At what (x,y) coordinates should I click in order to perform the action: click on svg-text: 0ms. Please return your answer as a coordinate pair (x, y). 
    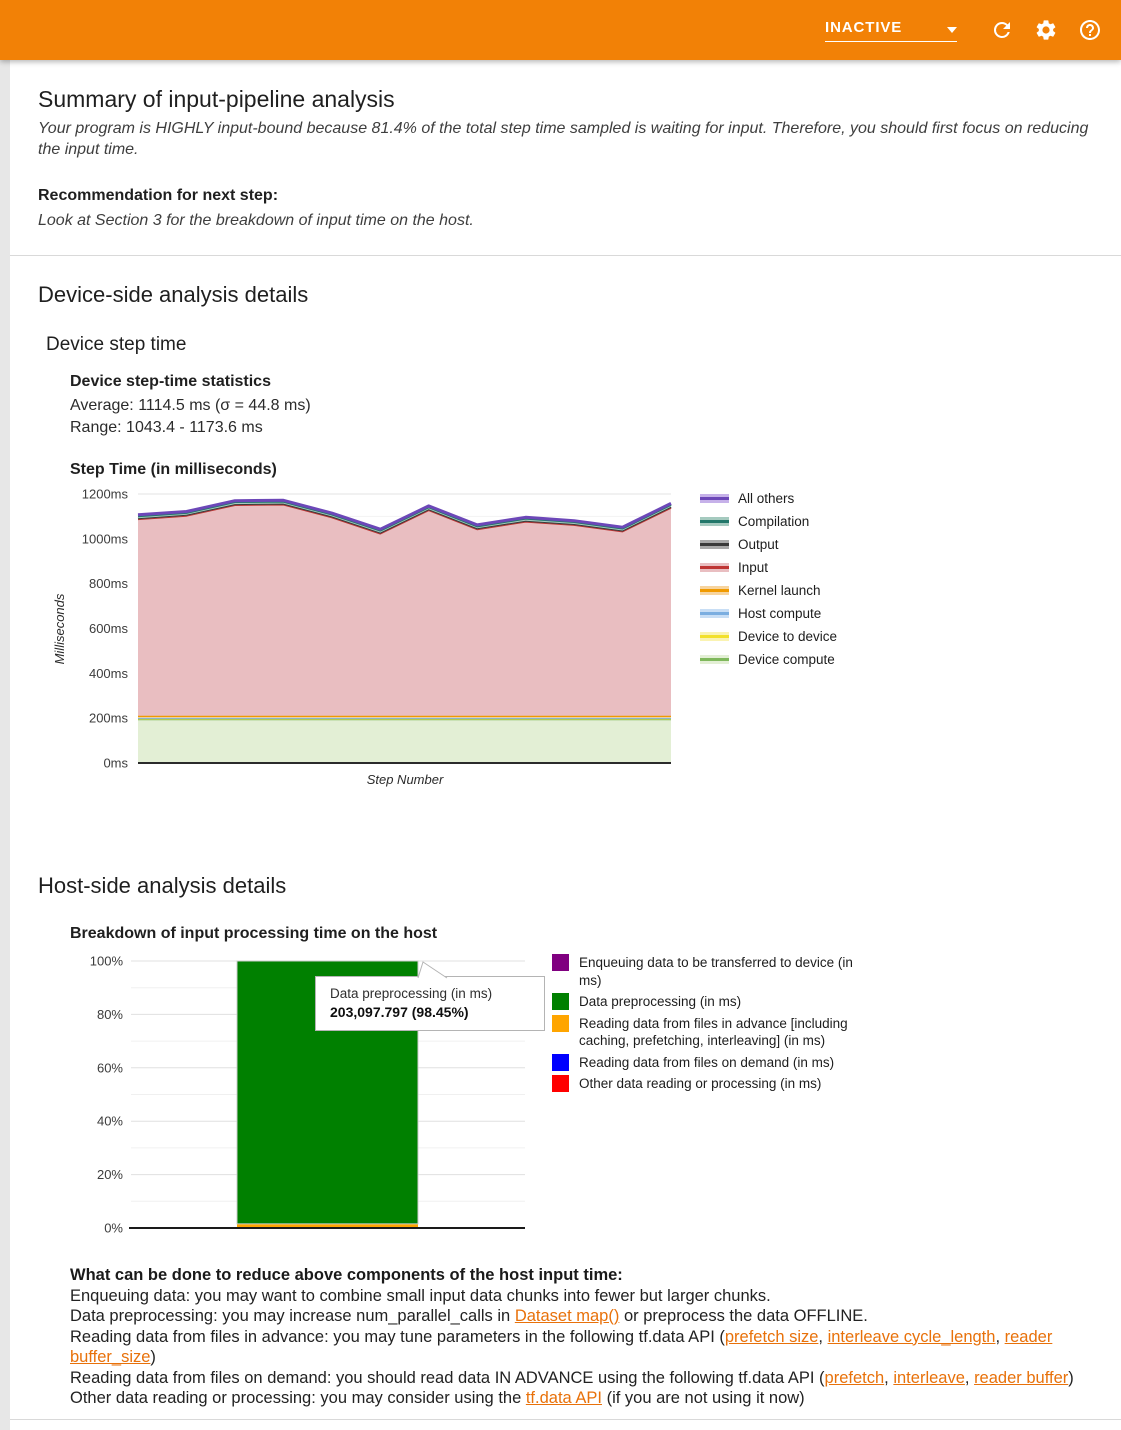
    Looking at the image, I should click on (115, 763).